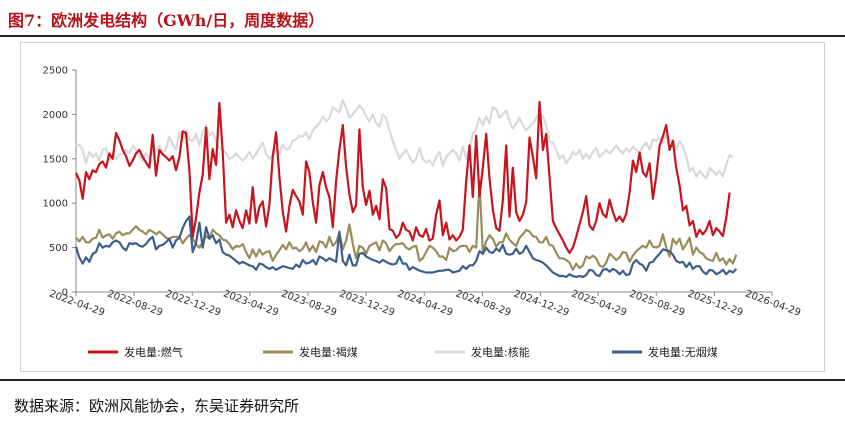 This screenshot has height=427, width=845. What do you see at coordinates (657, 304) in the screenshot?
I see `x-tick-label: 2025-08-29` at bounding box center [657, 304].